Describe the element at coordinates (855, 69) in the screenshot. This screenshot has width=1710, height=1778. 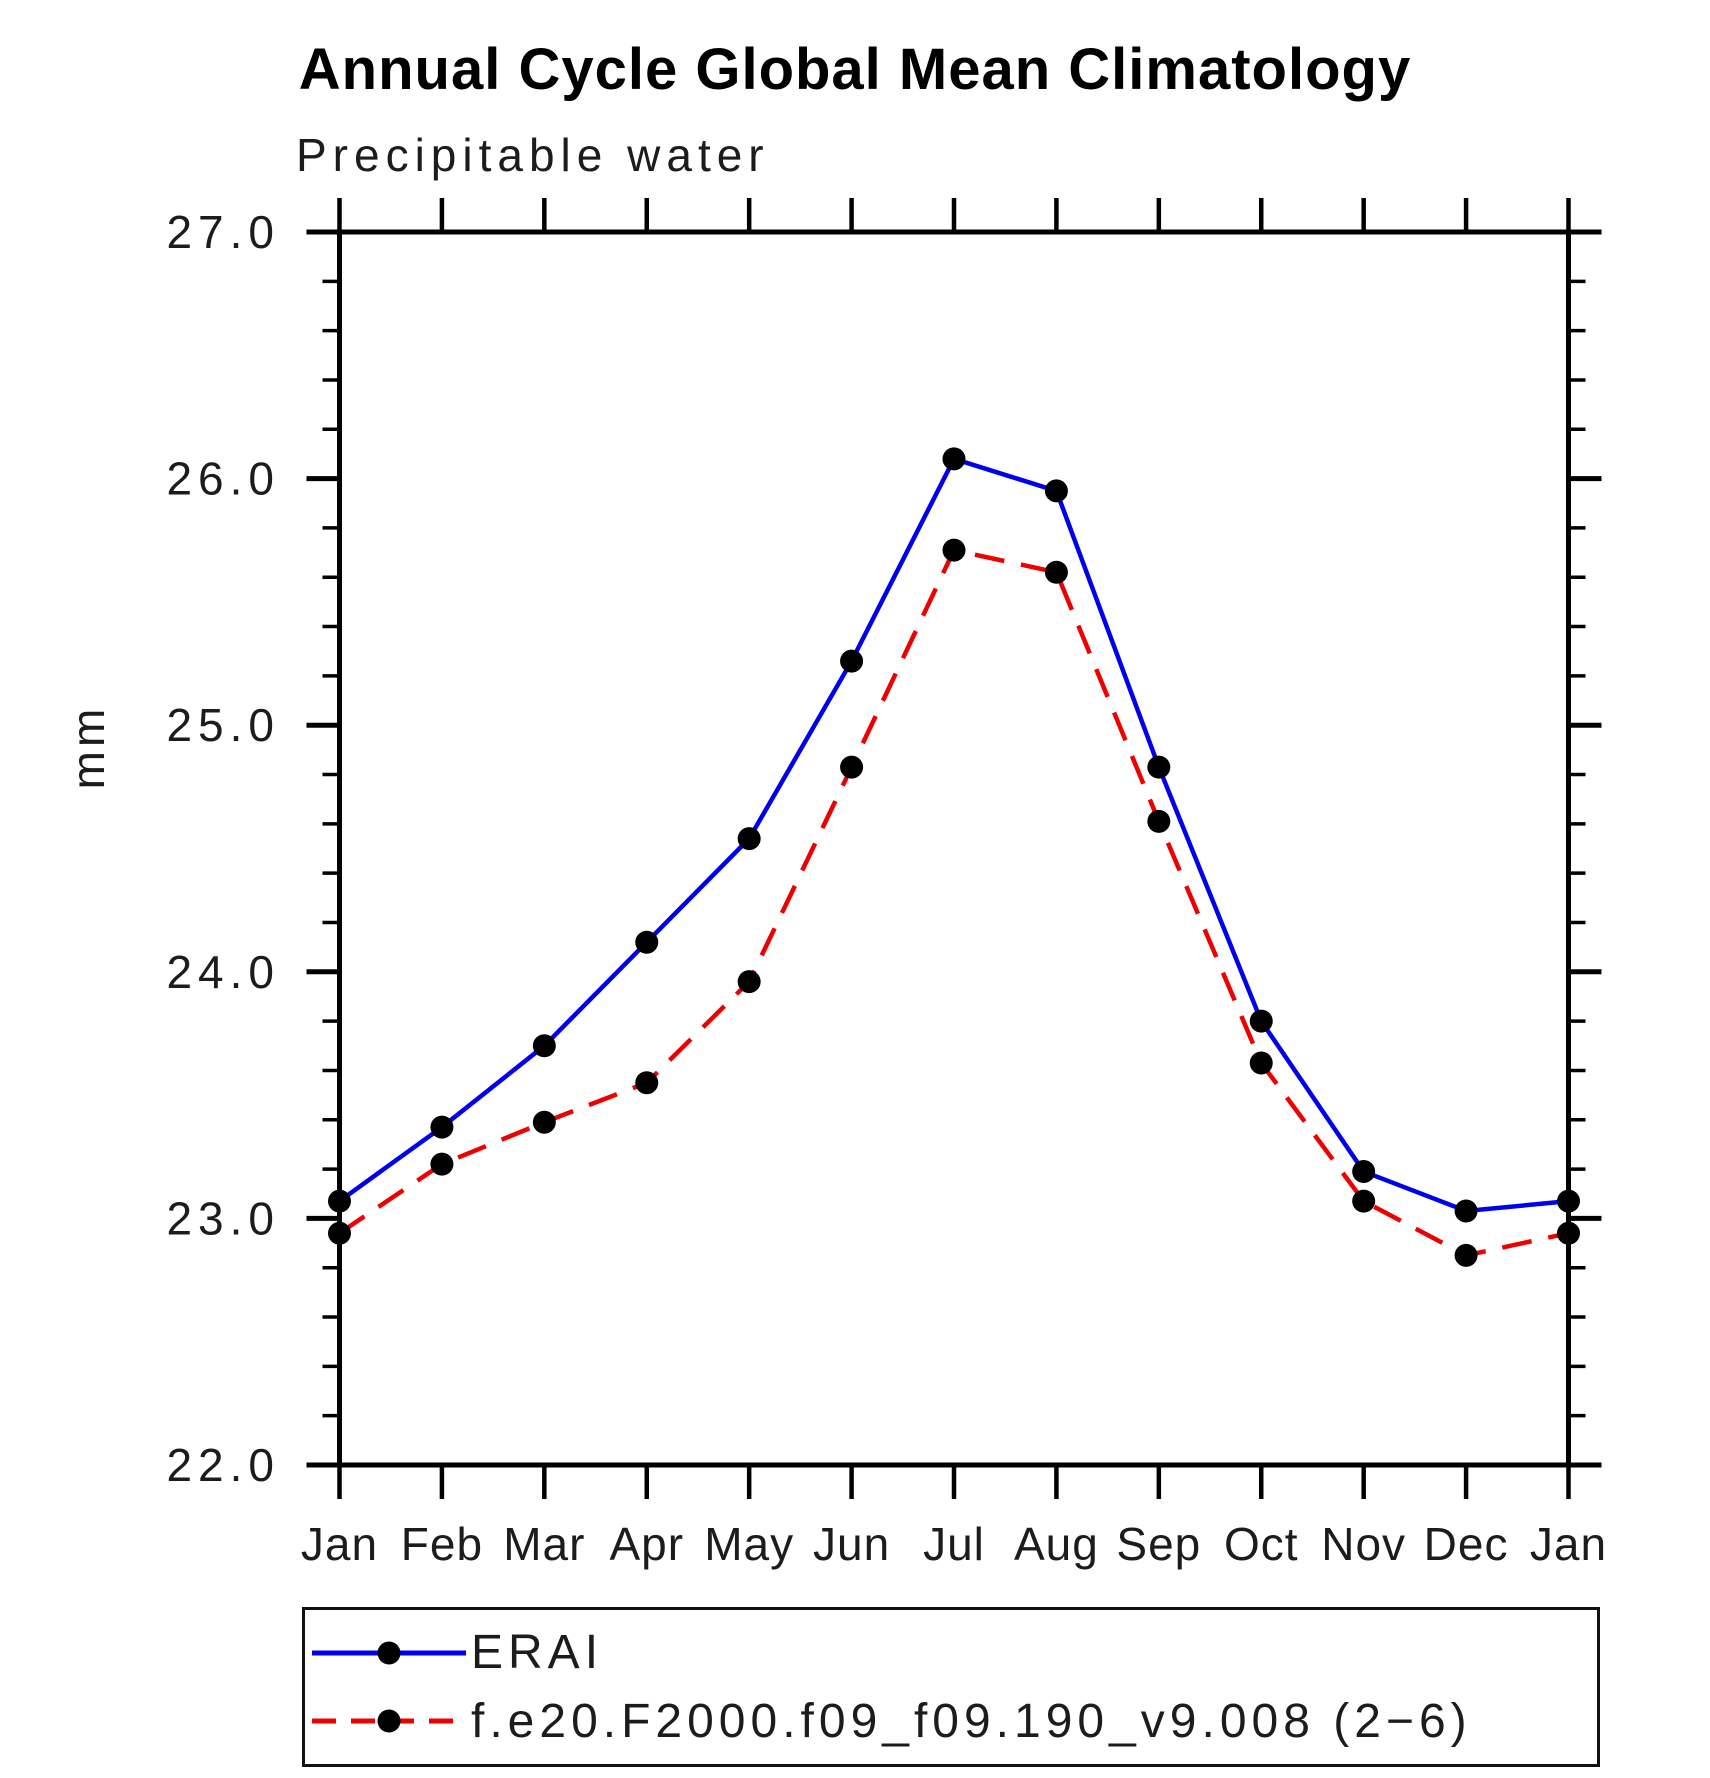
I see `chart-title: Annual Cycle Global Mean Climatology` at that location.